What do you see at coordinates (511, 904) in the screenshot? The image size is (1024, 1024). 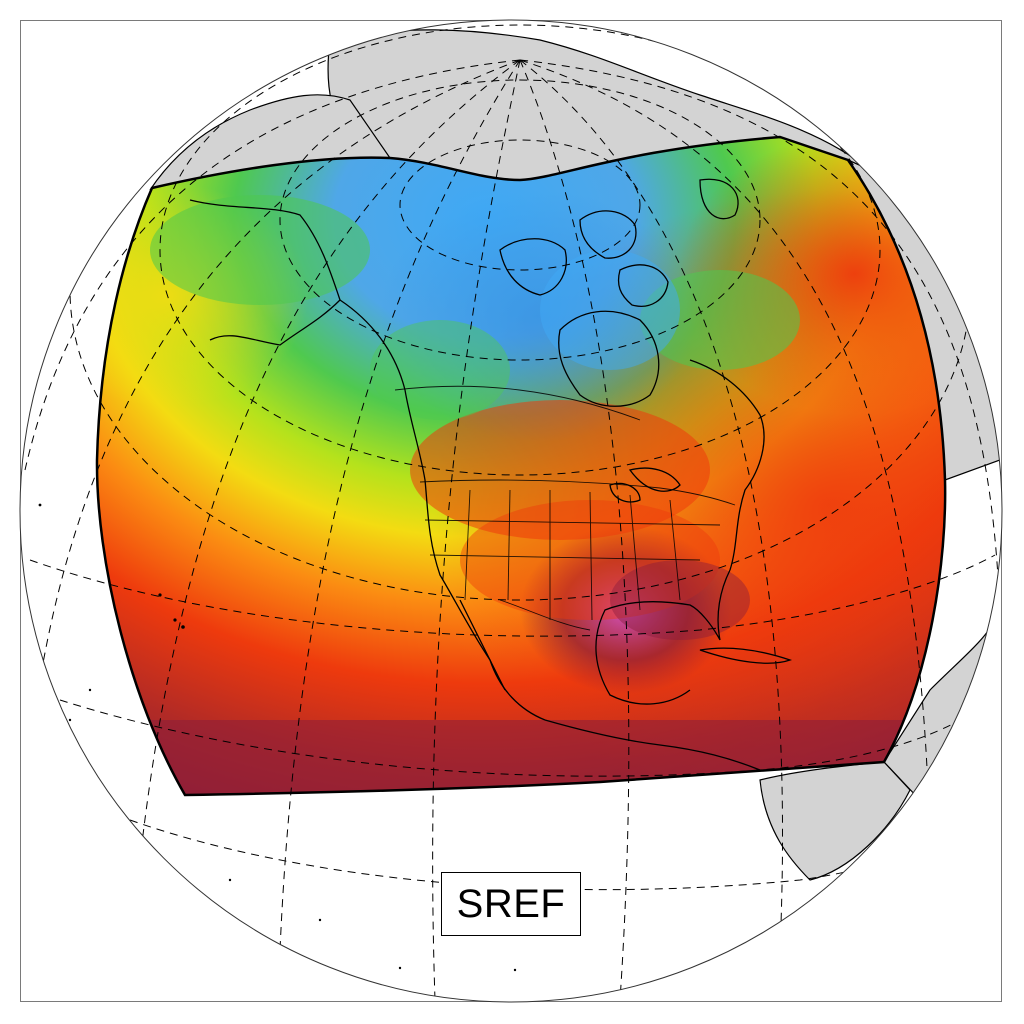 I see `domain-label: SREF` at bounding box center [511, 904].